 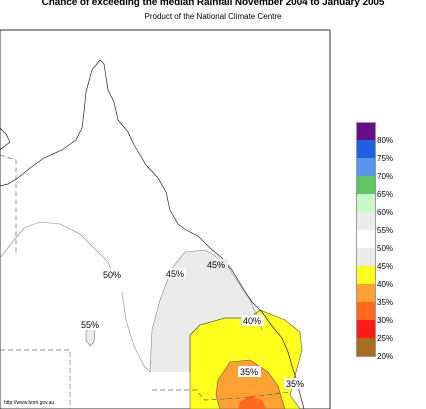 I want to click on state-border-nt-qld, so click(x=8, y=204).